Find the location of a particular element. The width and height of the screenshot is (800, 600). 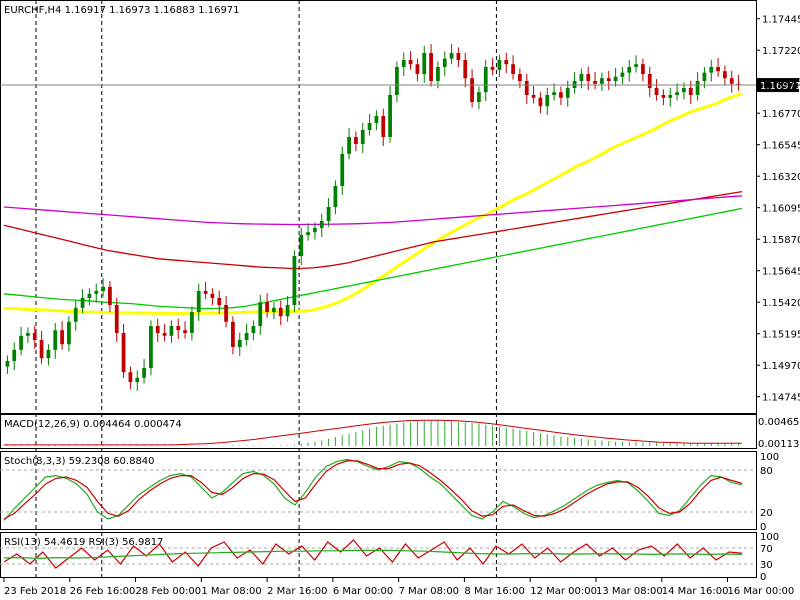

time-tick-label: 7 Mar 08:00 is located at coordinates (429, 591).